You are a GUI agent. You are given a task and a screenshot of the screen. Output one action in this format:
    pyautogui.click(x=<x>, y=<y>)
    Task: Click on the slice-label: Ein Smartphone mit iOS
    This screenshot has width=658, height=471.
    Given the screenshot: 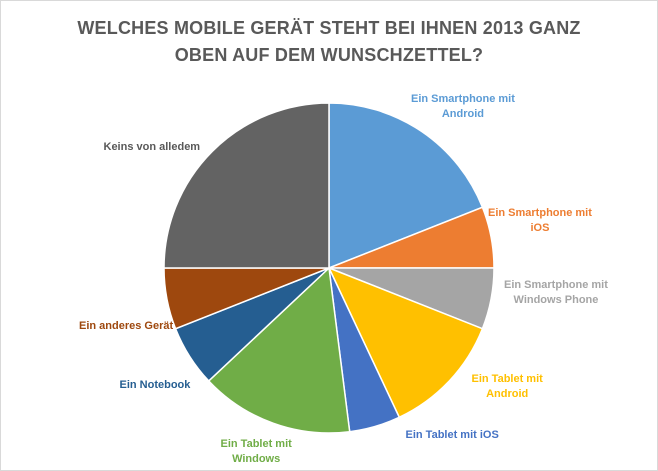 What is the action you would take?
    pyautogui.click(x=540, y=221)
    